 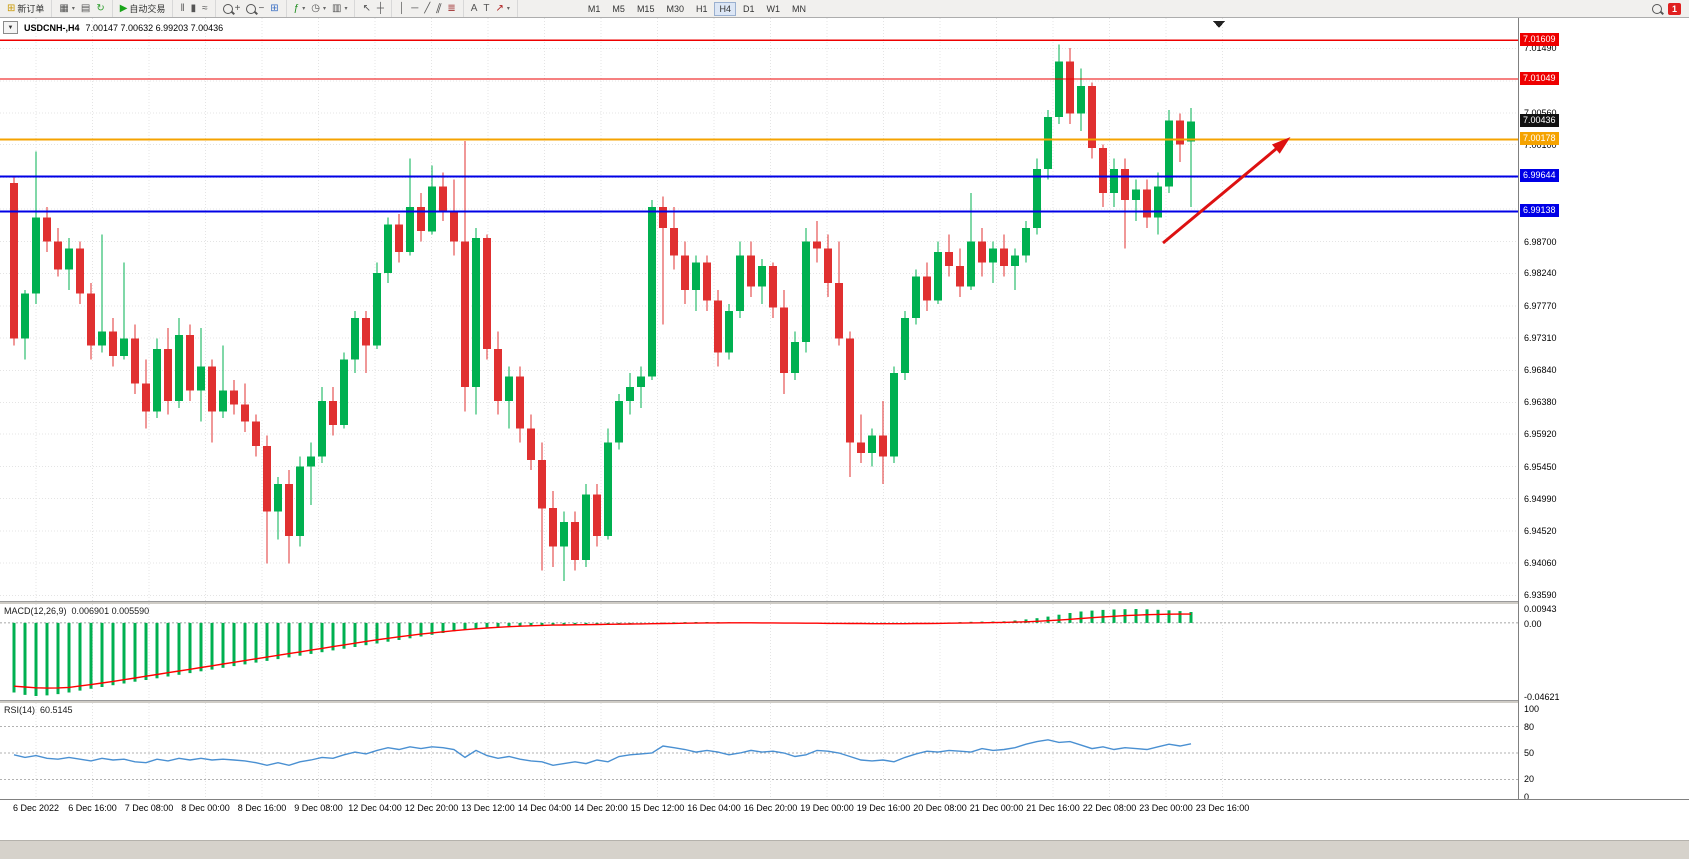 I want to click on fibonacci-icon: ≣, so click(x=451, y=8).